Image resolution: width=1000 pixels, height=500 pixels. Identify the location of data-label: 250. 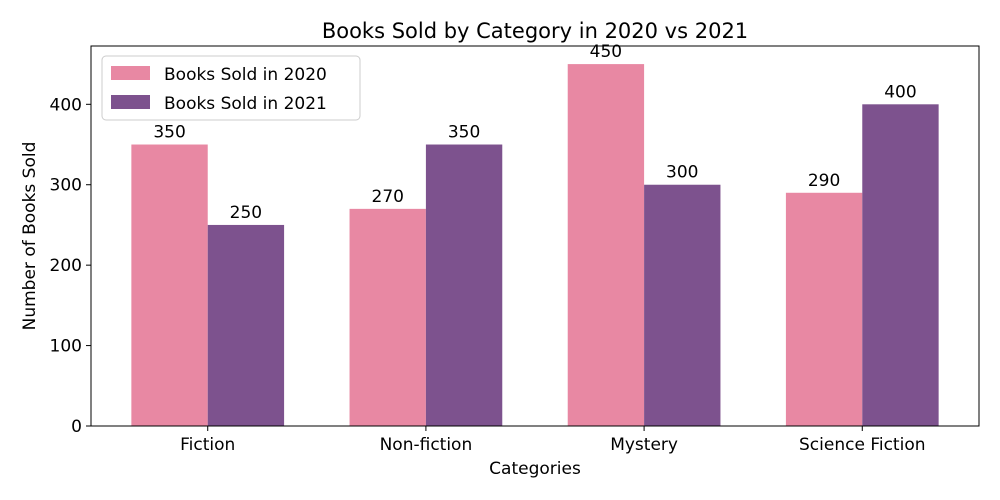
(246, 213).